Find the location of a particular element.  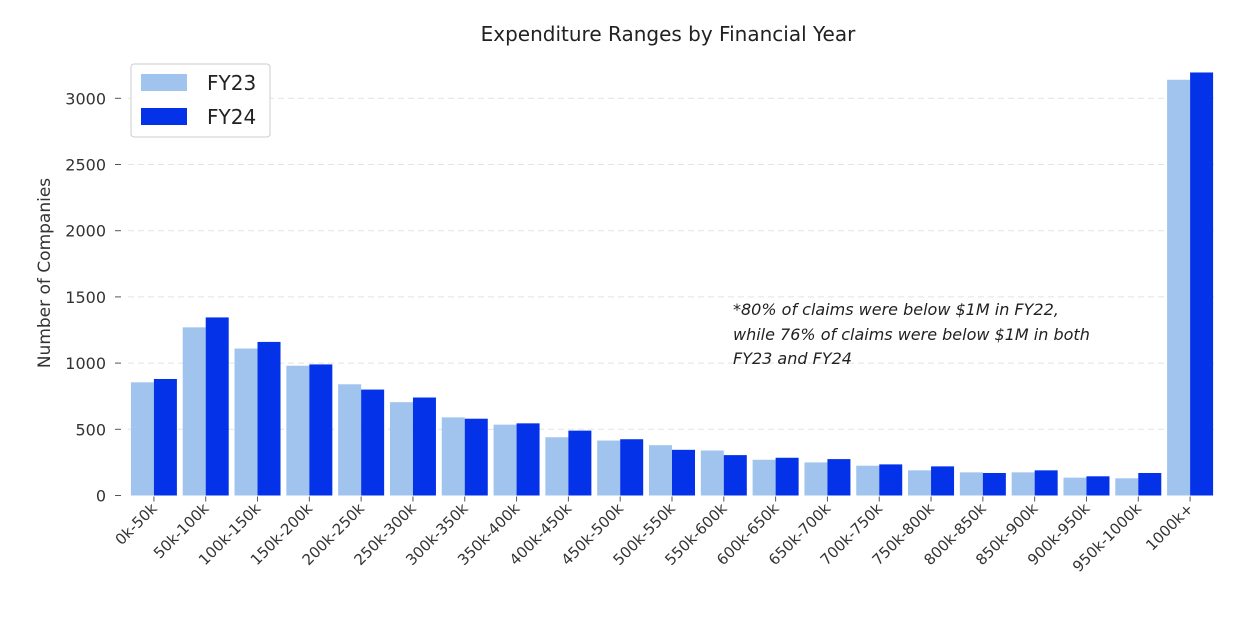

bar-fy23-500k-550k is located at coordinates (660, 470).